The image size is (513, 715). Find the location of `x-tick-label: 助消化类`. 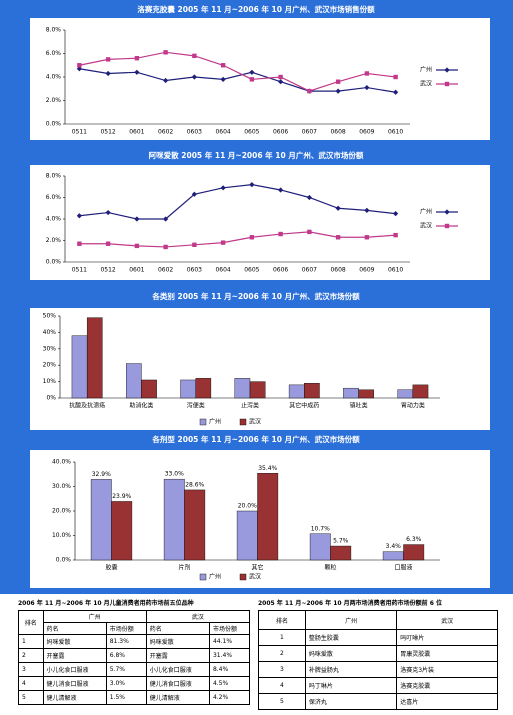

x-tick-label: 助消化类 is located at coordinates (141, 406).